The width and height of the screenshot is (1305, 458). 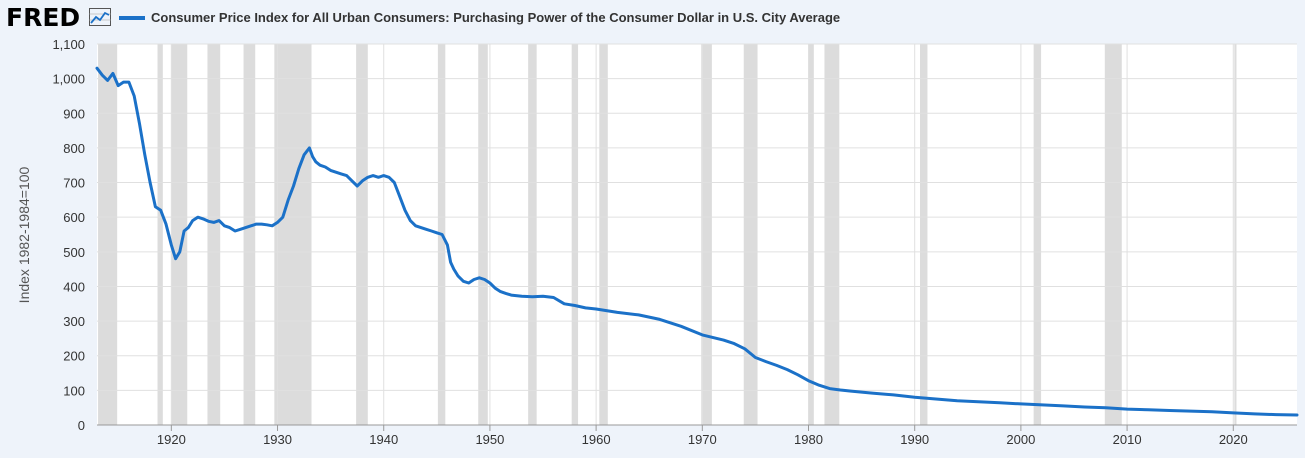 I want to click on x-tick-label: 1960, so click(x=596, y=439).